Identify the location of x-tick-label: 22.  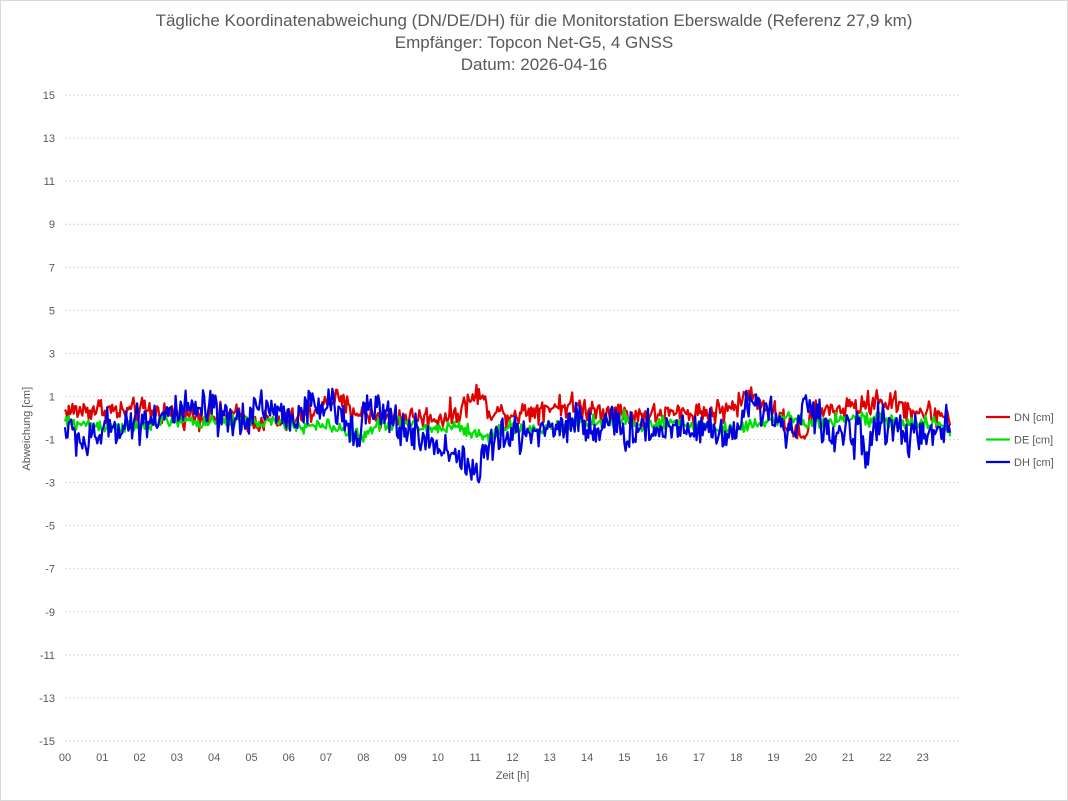
(885, 758).